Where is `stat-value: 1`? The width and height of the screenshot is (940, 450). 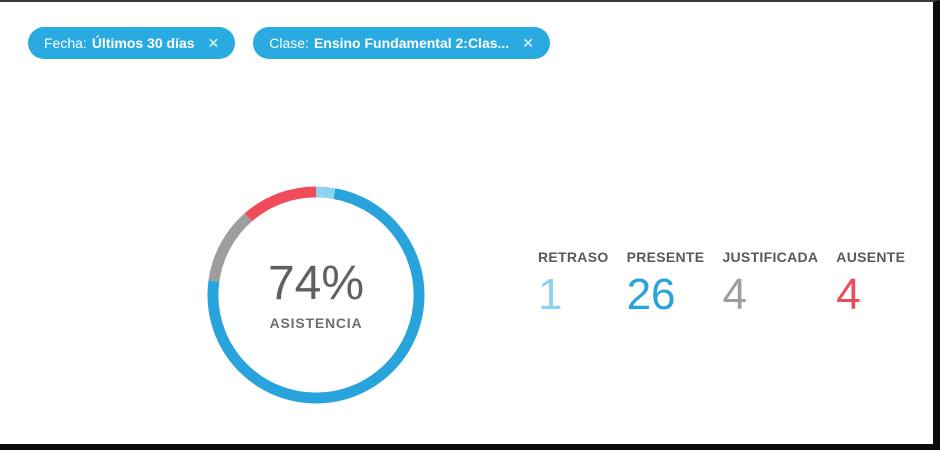 stat-value: 1 is located at coordinates (550, 294).